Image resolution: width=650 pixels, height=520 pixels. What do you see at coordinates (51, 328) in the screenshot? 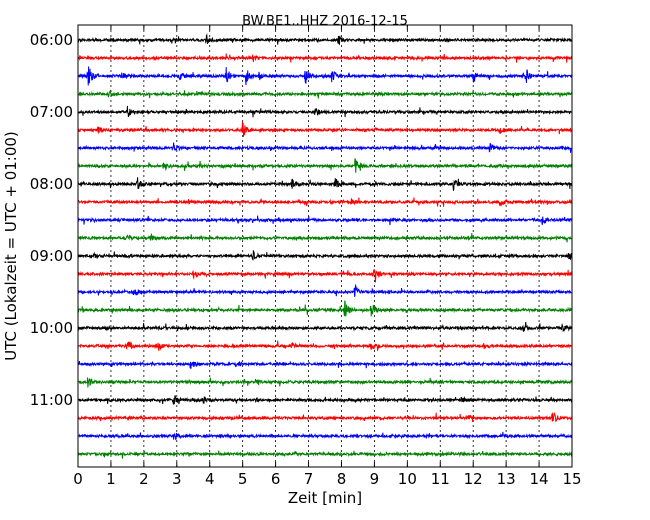
I see `y-tick-label: 10:00` at bounding box center [51, 328].